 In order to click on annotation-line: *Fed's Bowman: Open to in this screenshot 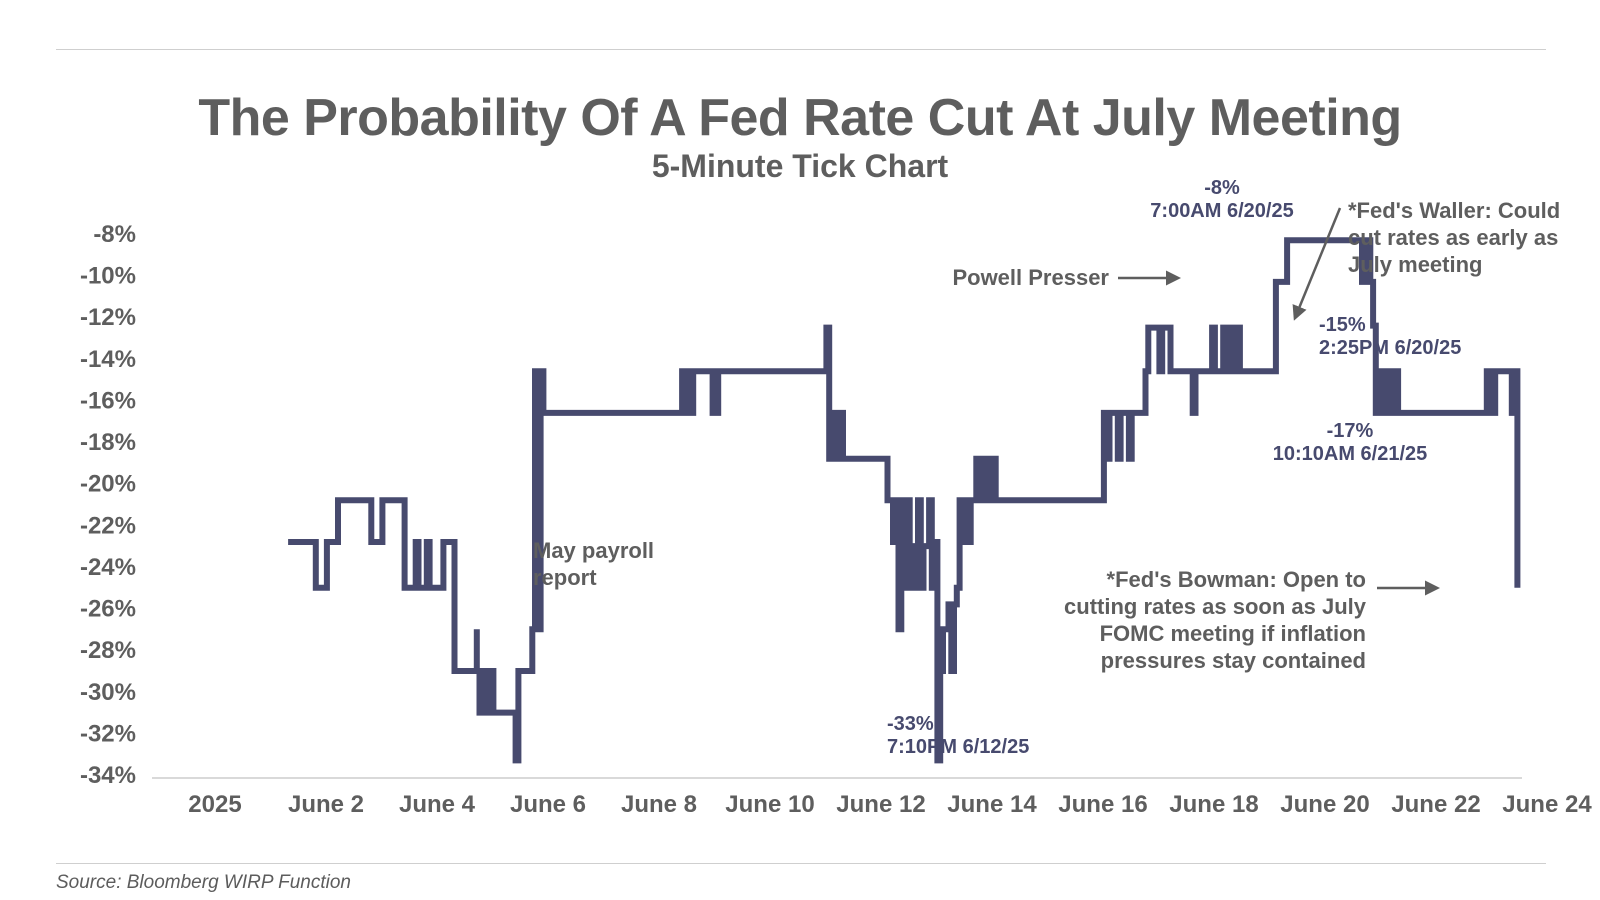, I will do `click(1236, 579)`.